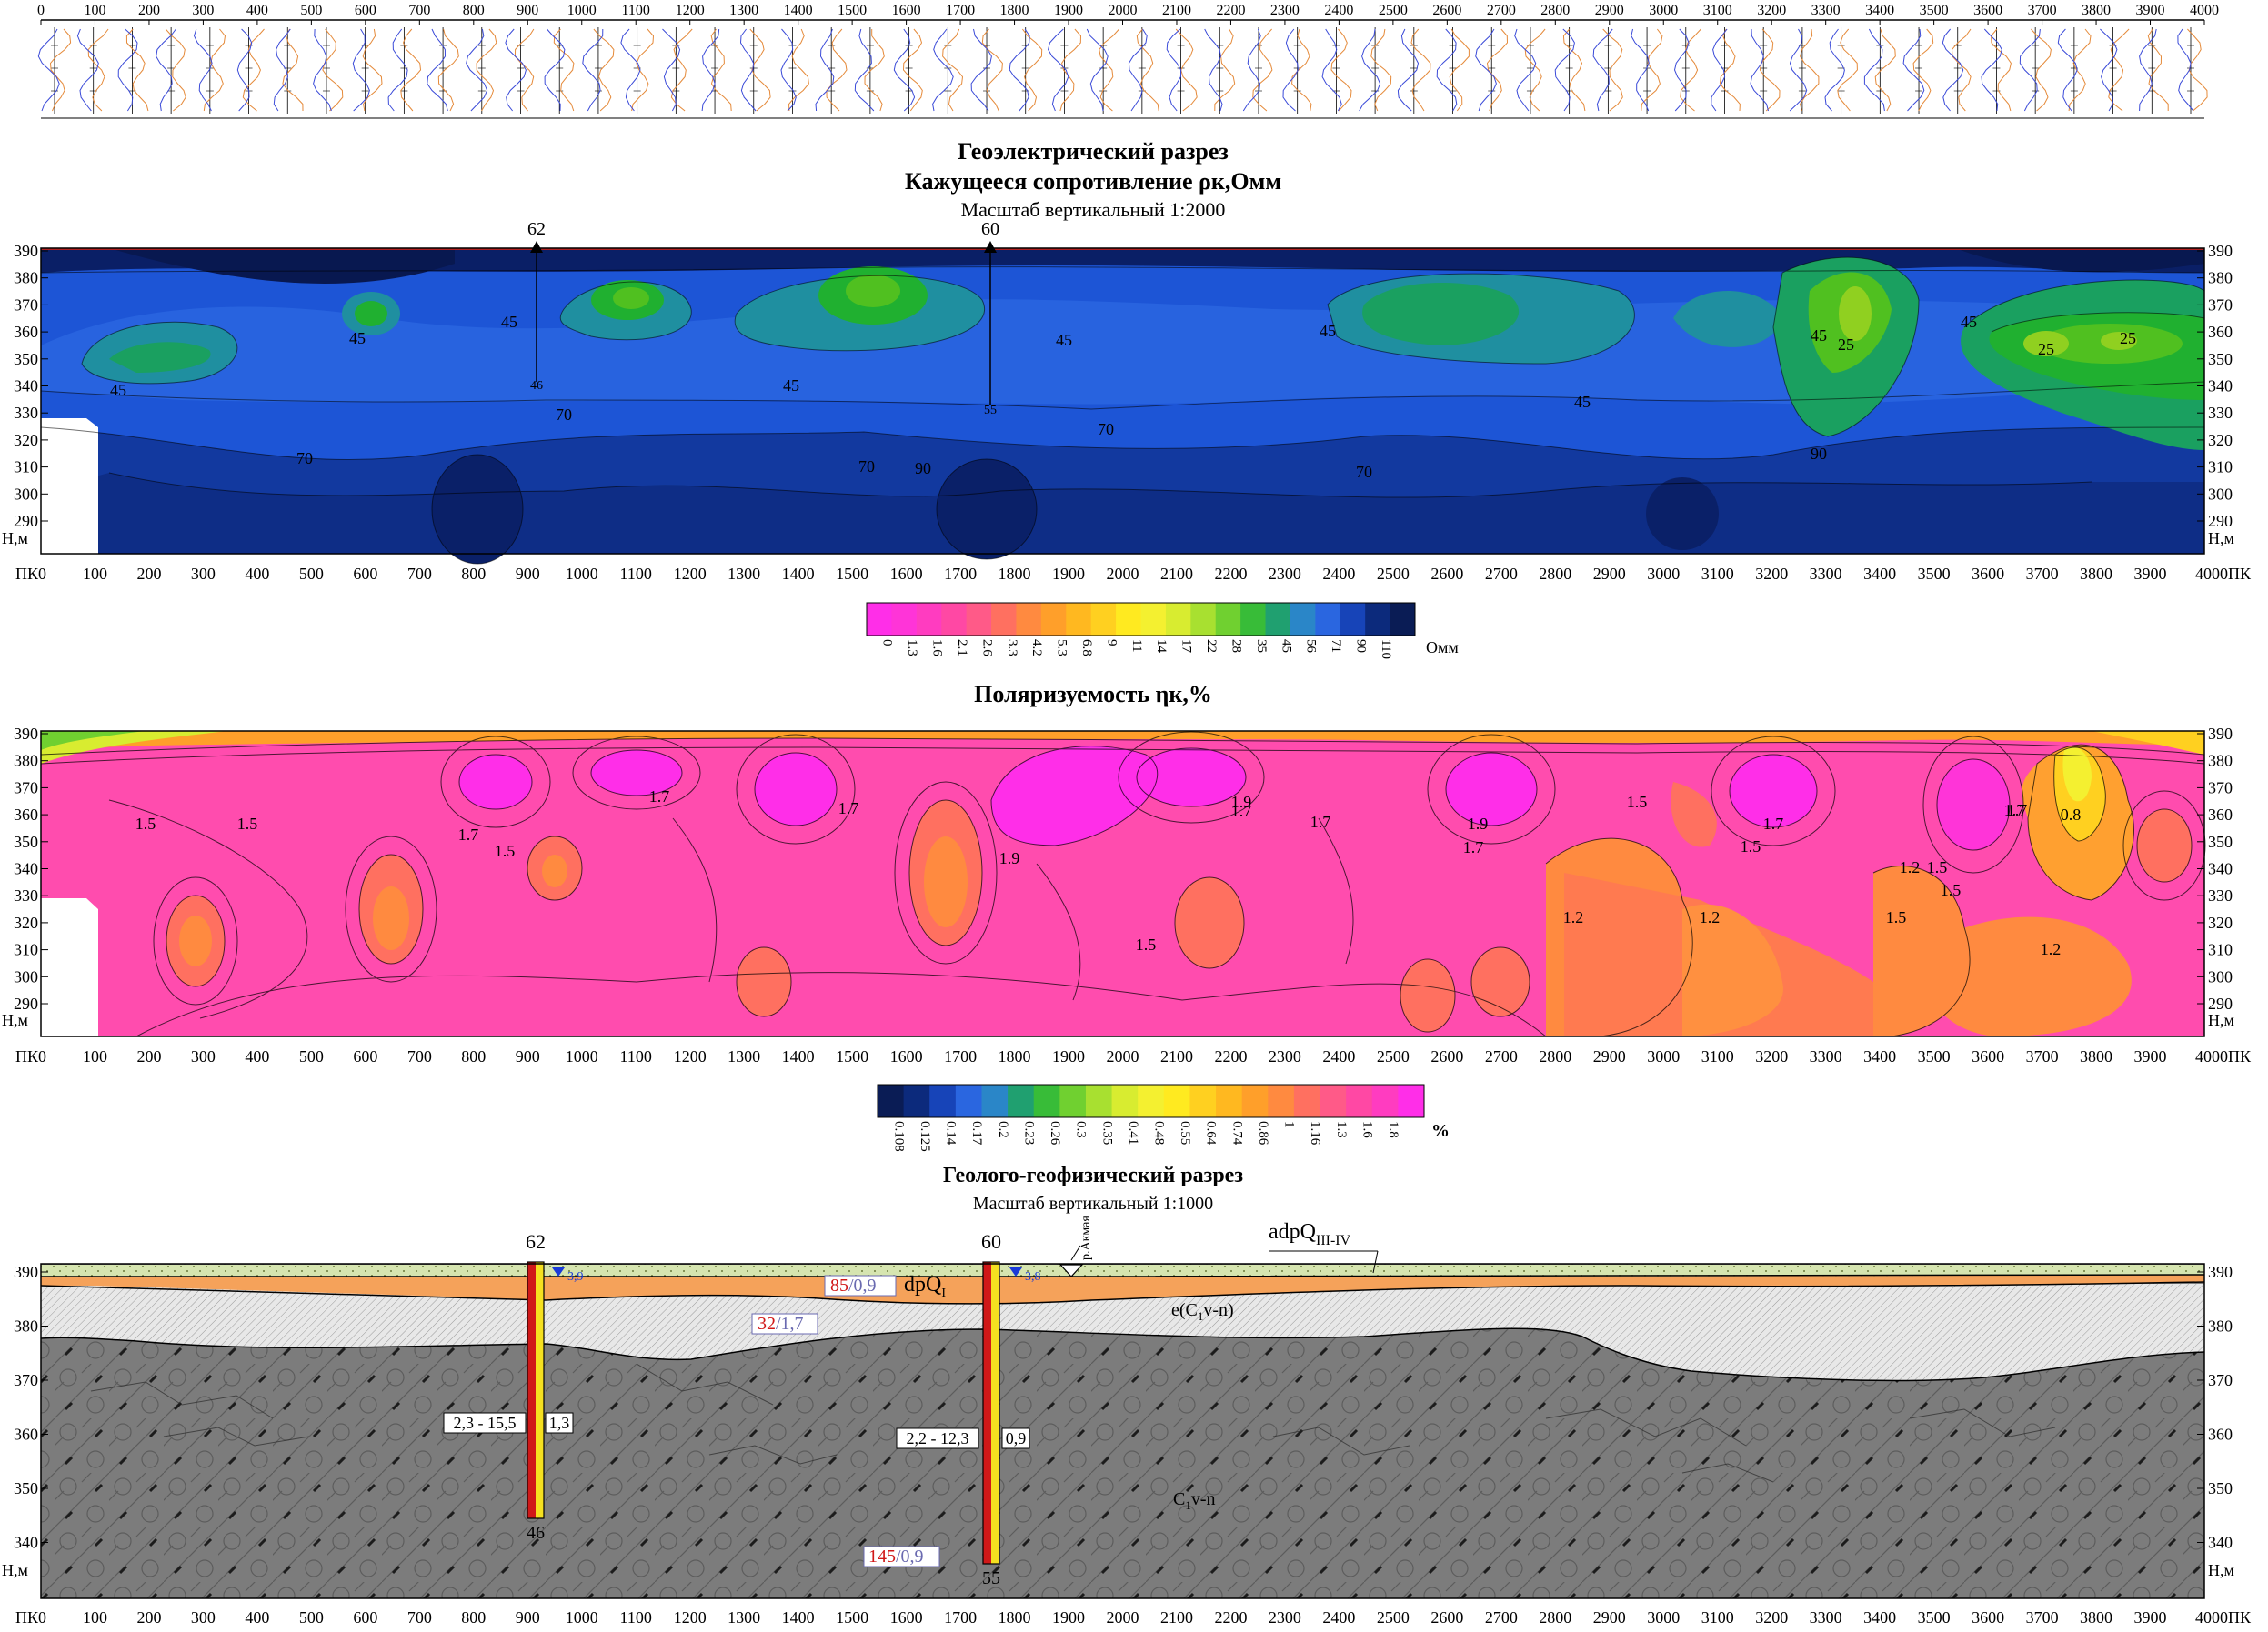 The width and height of the screenshot is (2268, 1632). Describe the element at coordinates (203, 10) in the screenshot. I see `top-tick-label: 300` at that location.